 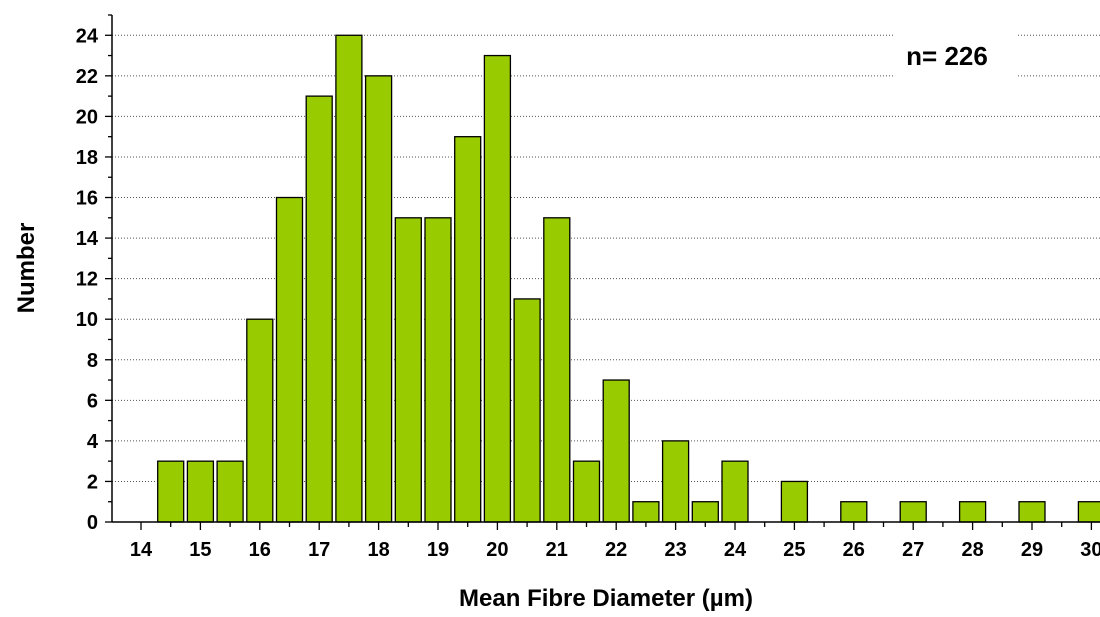 What do you see at coordinates (87, 280) in the screenshot?
I see `y-tick-label-6: 12` at bounding box center [87, 280].